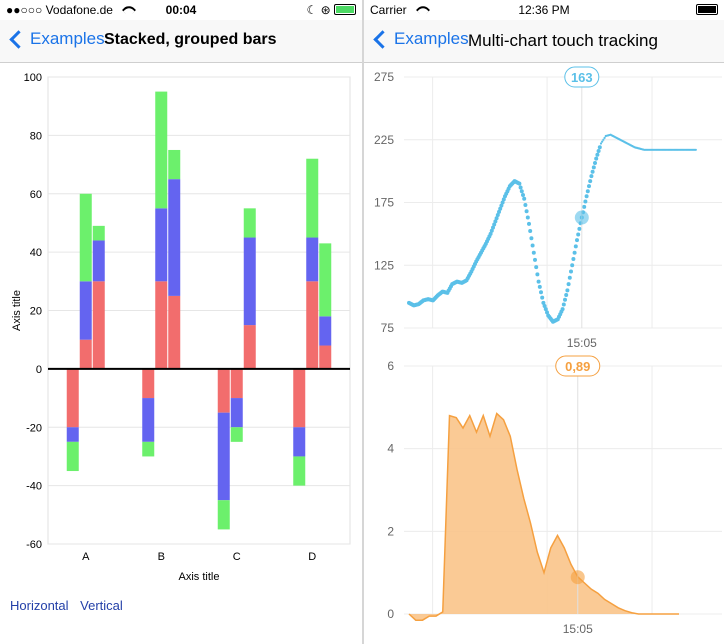  Describe the element at coordinates (345, 9) in the screenshot. I see `battery-icon` at that location.